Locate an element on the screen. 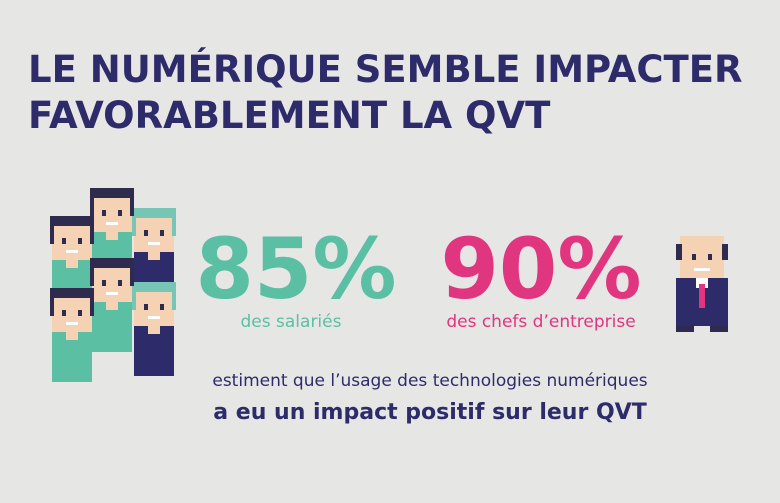 This screenshot has width=780, height=503. pixel-tie is located at coordinates (702, 296).